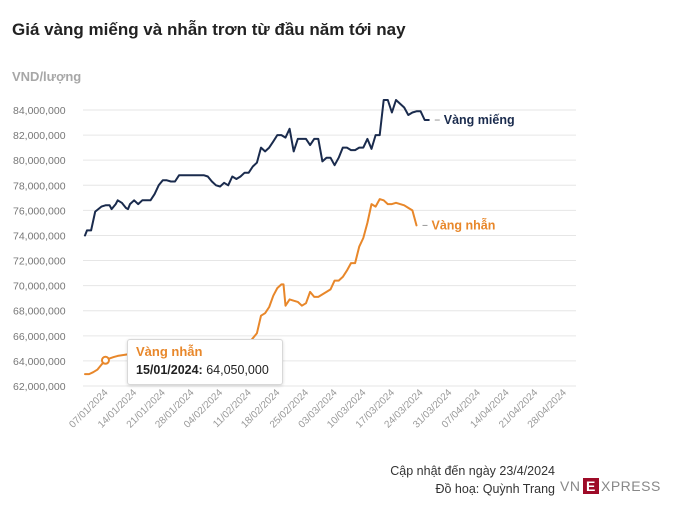 This screenshot has height=509, width=697. What do you see at coordinates (257, 168) in the screenshot?
I see `series-line-vang-mieng` at bounding box center [257, 168].